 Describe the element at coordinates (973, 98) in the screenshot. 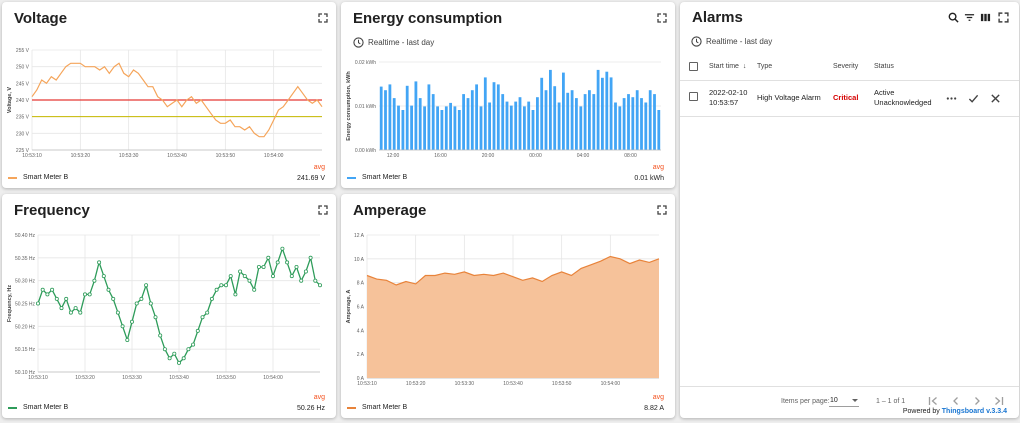

I see `acknowledge-icon` at that location.